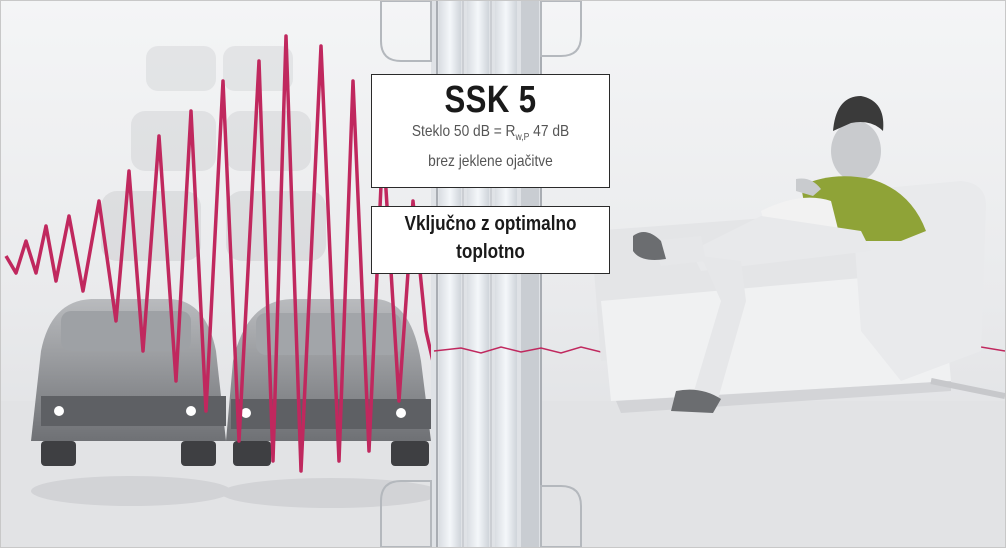  What do you see at coordinates (490, 252) in the screenshot?
I see `feature-line-2: toplotno` at bounding box center [490, 252].